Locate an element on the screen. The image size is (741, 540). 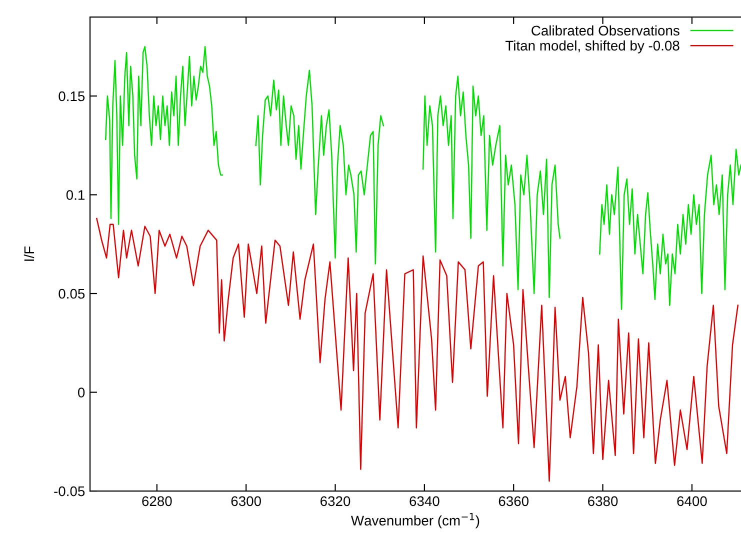
y-axis-title: I/F is located at coordinates (29, 253).